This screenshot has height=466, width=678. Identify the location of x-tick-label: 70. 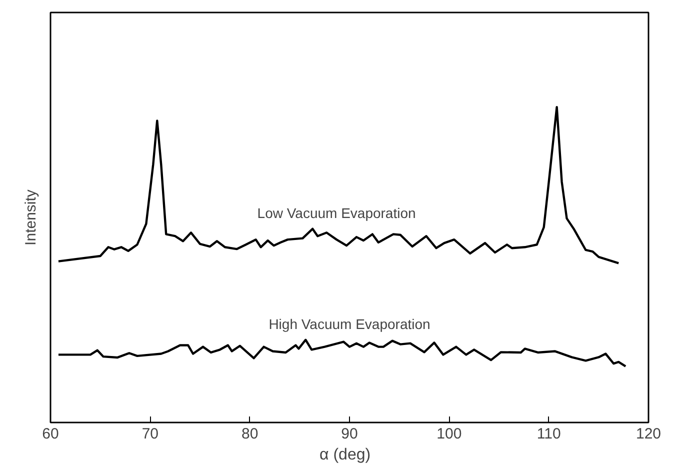
(150, 434).